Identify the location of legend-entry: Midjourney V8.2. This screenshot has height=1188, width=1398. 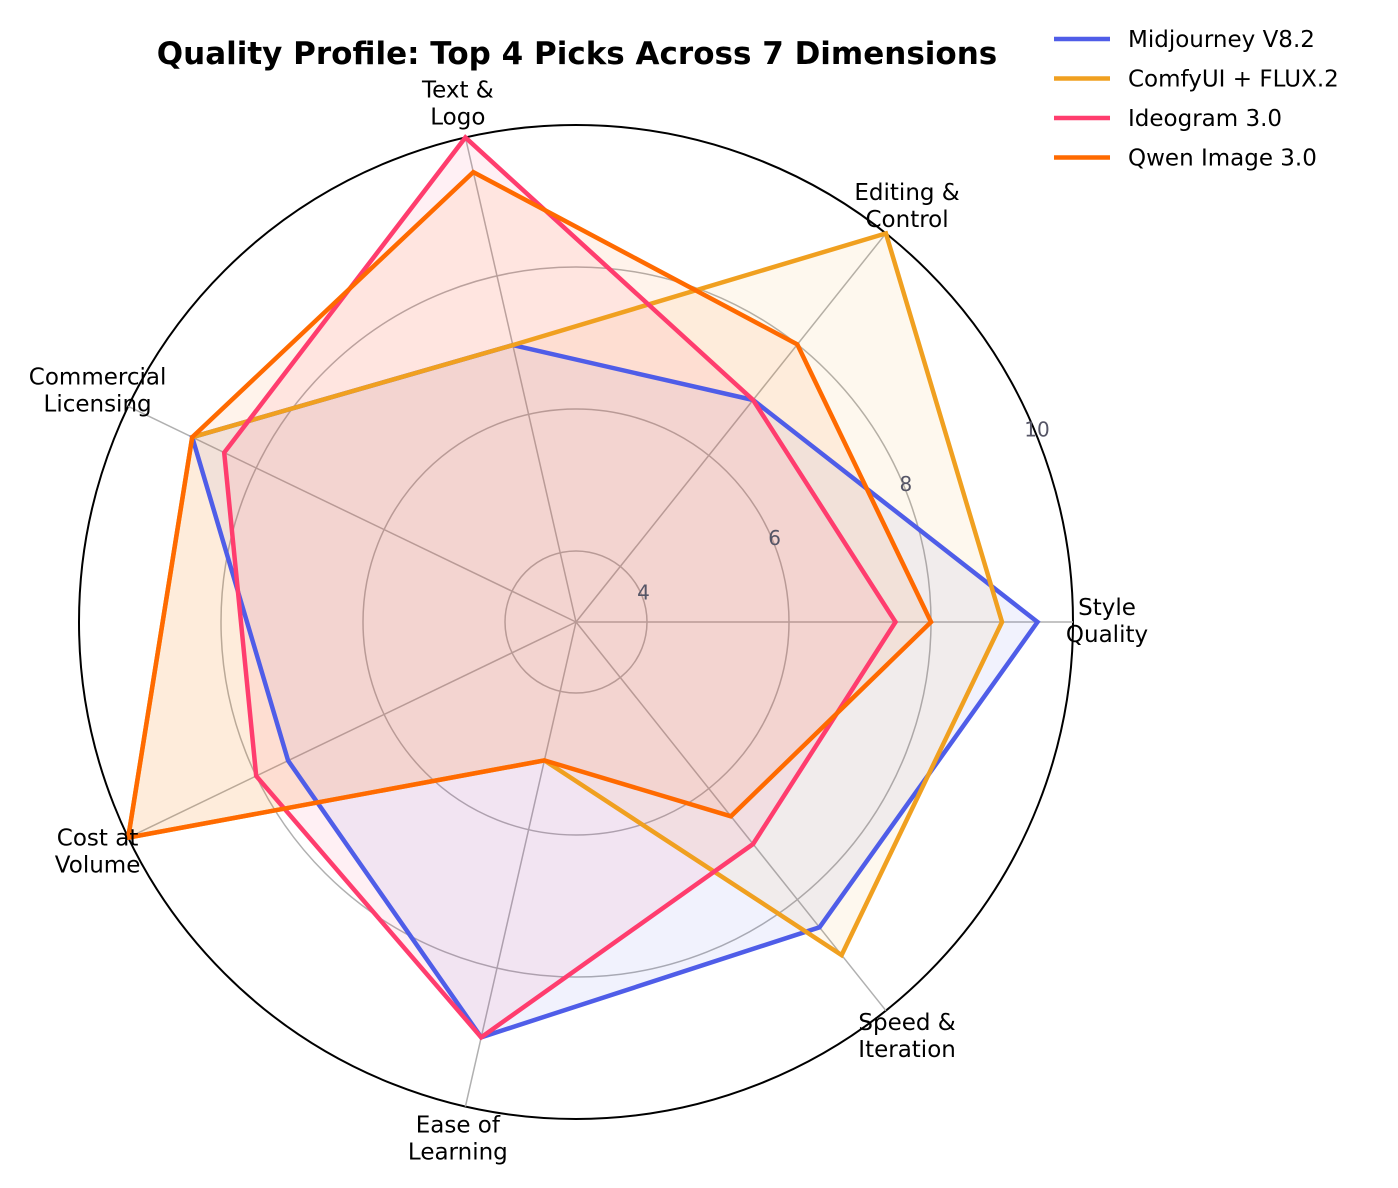
(1221, 40).